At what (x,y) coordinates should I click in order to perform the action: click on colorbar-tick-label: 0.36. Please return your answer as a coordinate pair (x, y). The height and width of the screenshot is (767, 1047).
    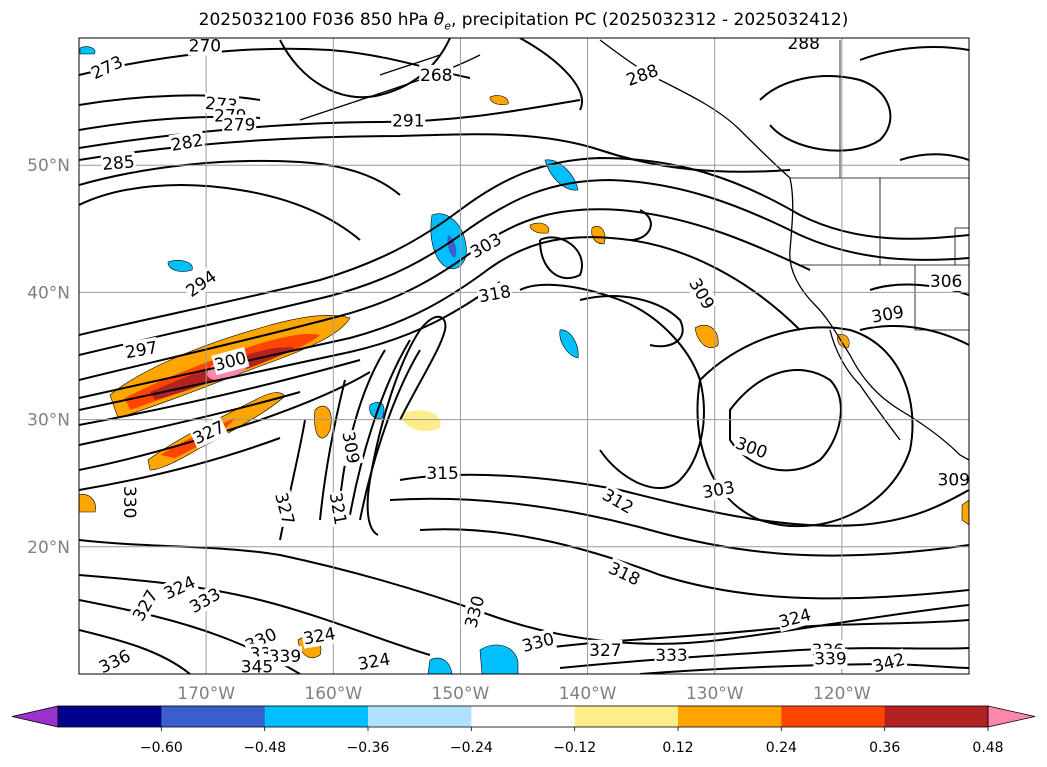
    Looking at the image, I should click on (884, 748).